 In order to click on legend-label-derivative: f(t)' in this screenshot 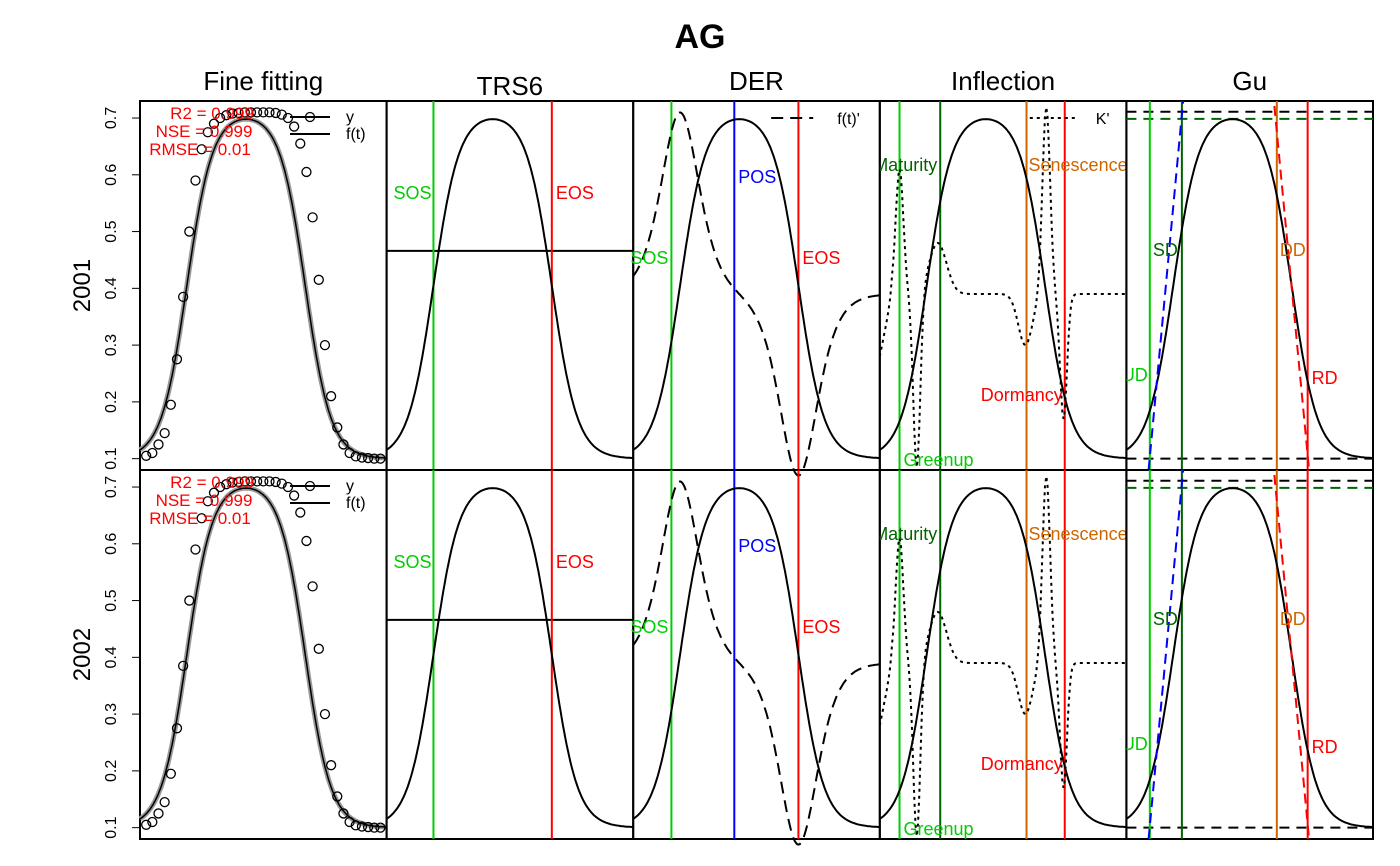, I will do `click(848, 119)`.